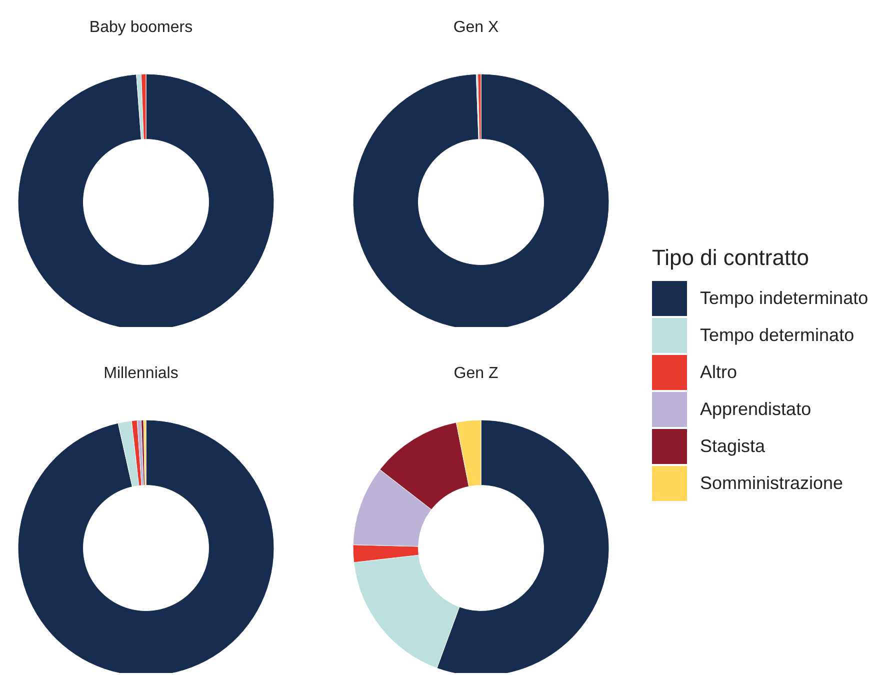 This screenshot has width=880, height=675. I want to click on text: Gen Z, so click(476, 374).